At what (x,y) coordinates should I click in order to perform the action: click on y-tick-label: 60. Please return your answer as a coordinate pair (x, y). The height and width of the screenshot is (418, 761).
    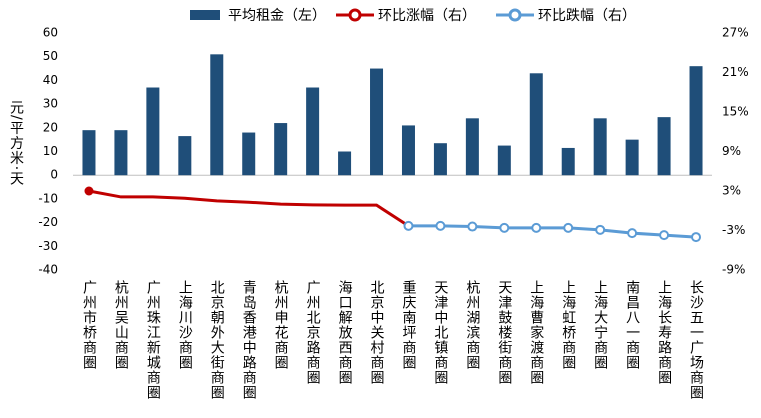
    Looking at the image, I should click on (50, 33).